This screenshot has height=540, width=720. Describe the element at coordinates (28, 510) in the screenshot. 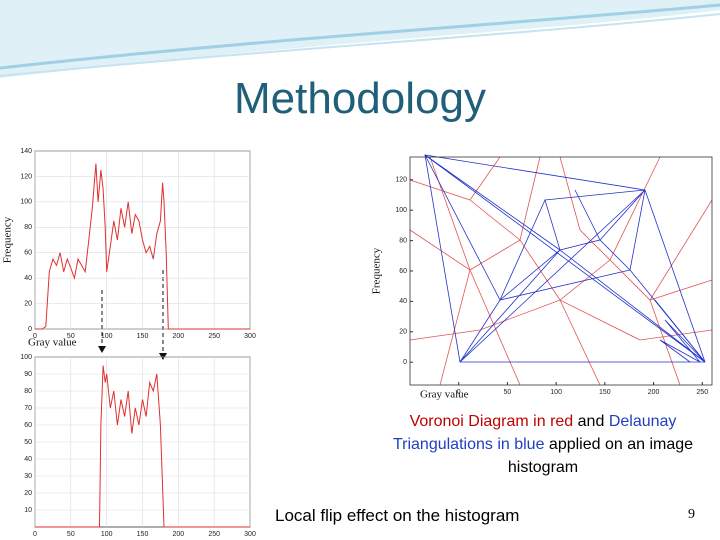

I see `y-tick-label: 10` at that location.